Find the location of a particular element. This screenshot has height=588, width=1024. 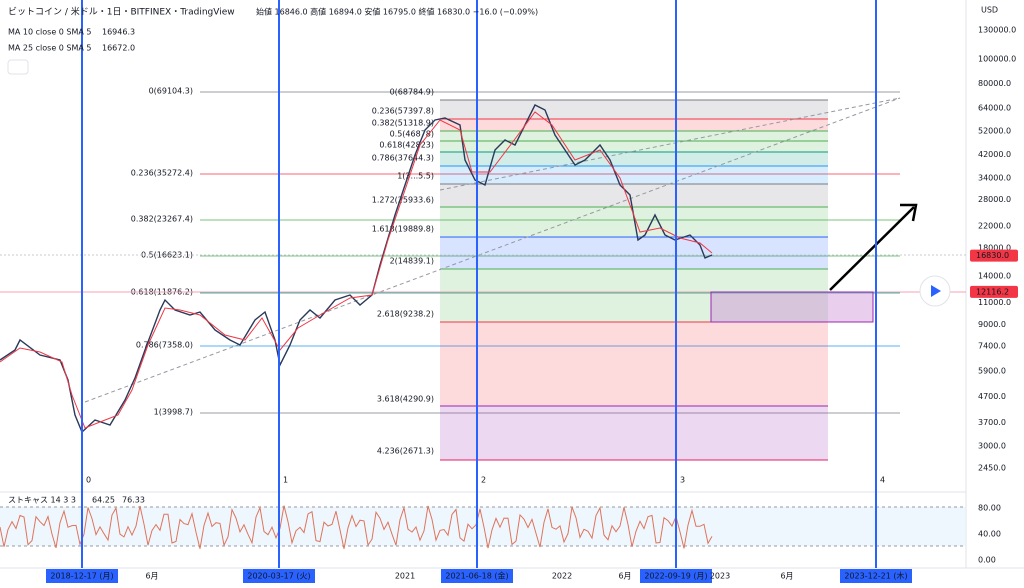

collapse-button is located at coordinates (18, 67).